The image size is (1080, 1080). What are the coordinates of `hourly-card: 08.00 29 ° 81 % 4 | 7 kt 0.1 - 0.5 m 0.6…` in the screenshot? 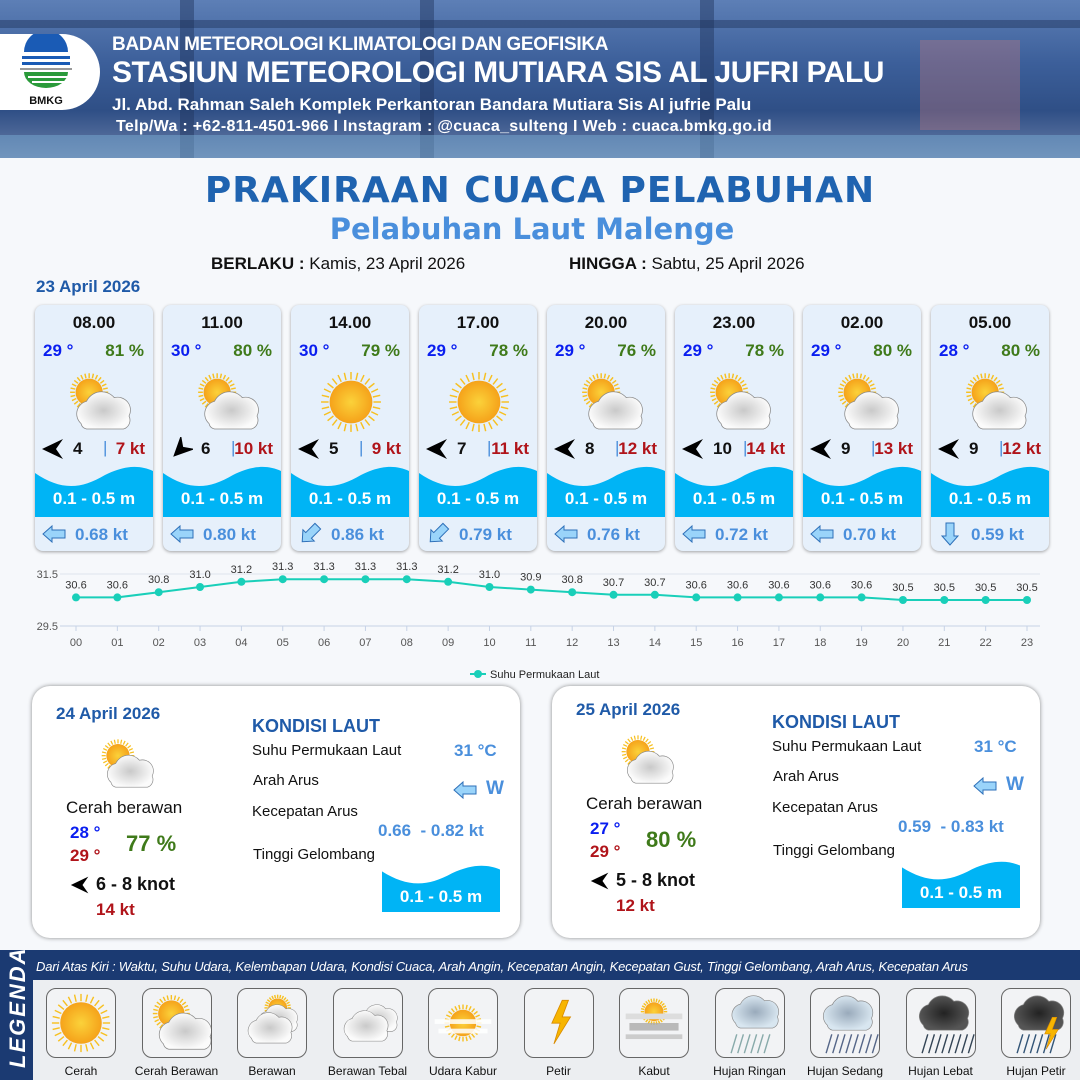 It's located at (94, 428).